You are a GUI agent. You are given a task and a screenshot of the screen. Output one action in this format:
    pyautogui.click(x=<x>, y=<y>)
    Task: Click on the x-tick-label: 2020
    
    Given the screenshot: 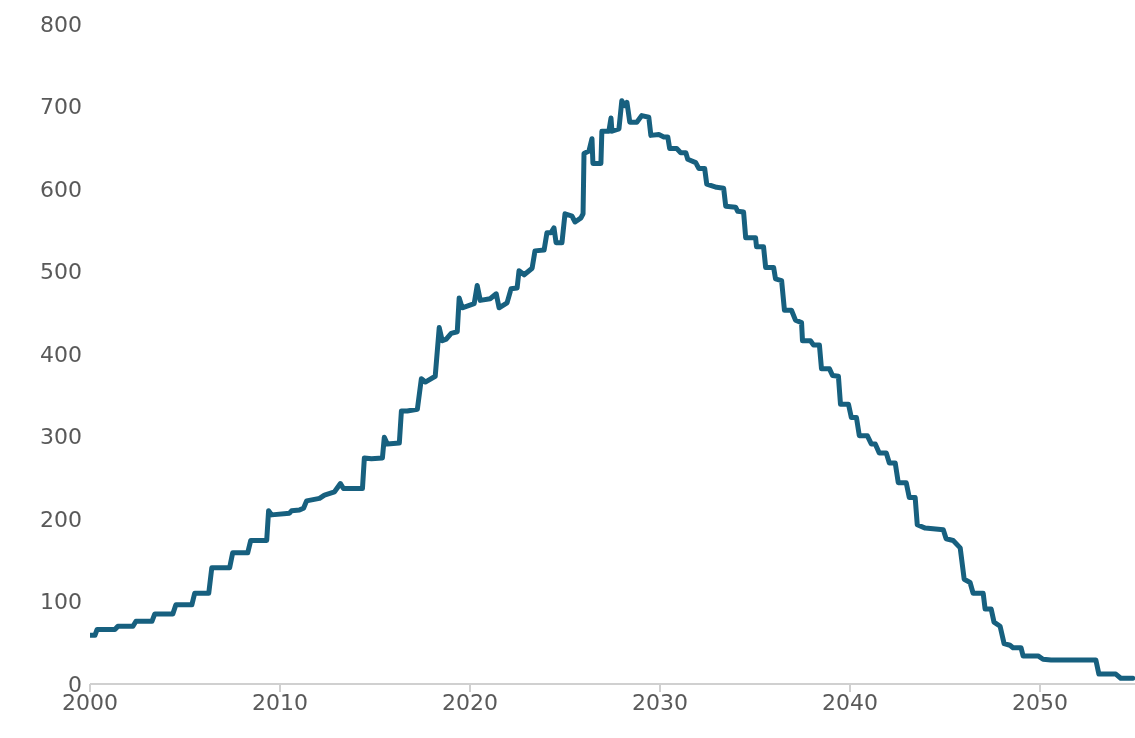 What is the action you would take?
    pyautogui.click(x=470, y=702)
    